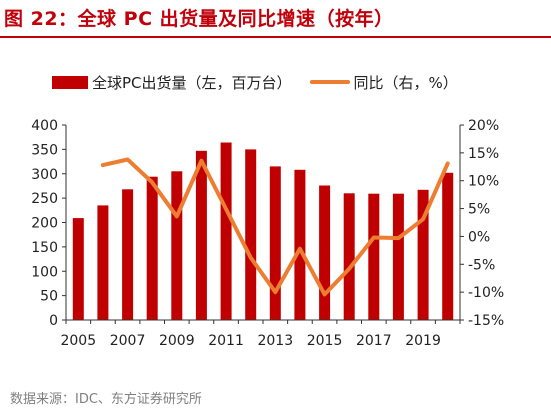  What do you see at coordinates (483, 182) in the screenshot?
I see `right-tick-label-10%: 10%` at bounding box center [483, 182].